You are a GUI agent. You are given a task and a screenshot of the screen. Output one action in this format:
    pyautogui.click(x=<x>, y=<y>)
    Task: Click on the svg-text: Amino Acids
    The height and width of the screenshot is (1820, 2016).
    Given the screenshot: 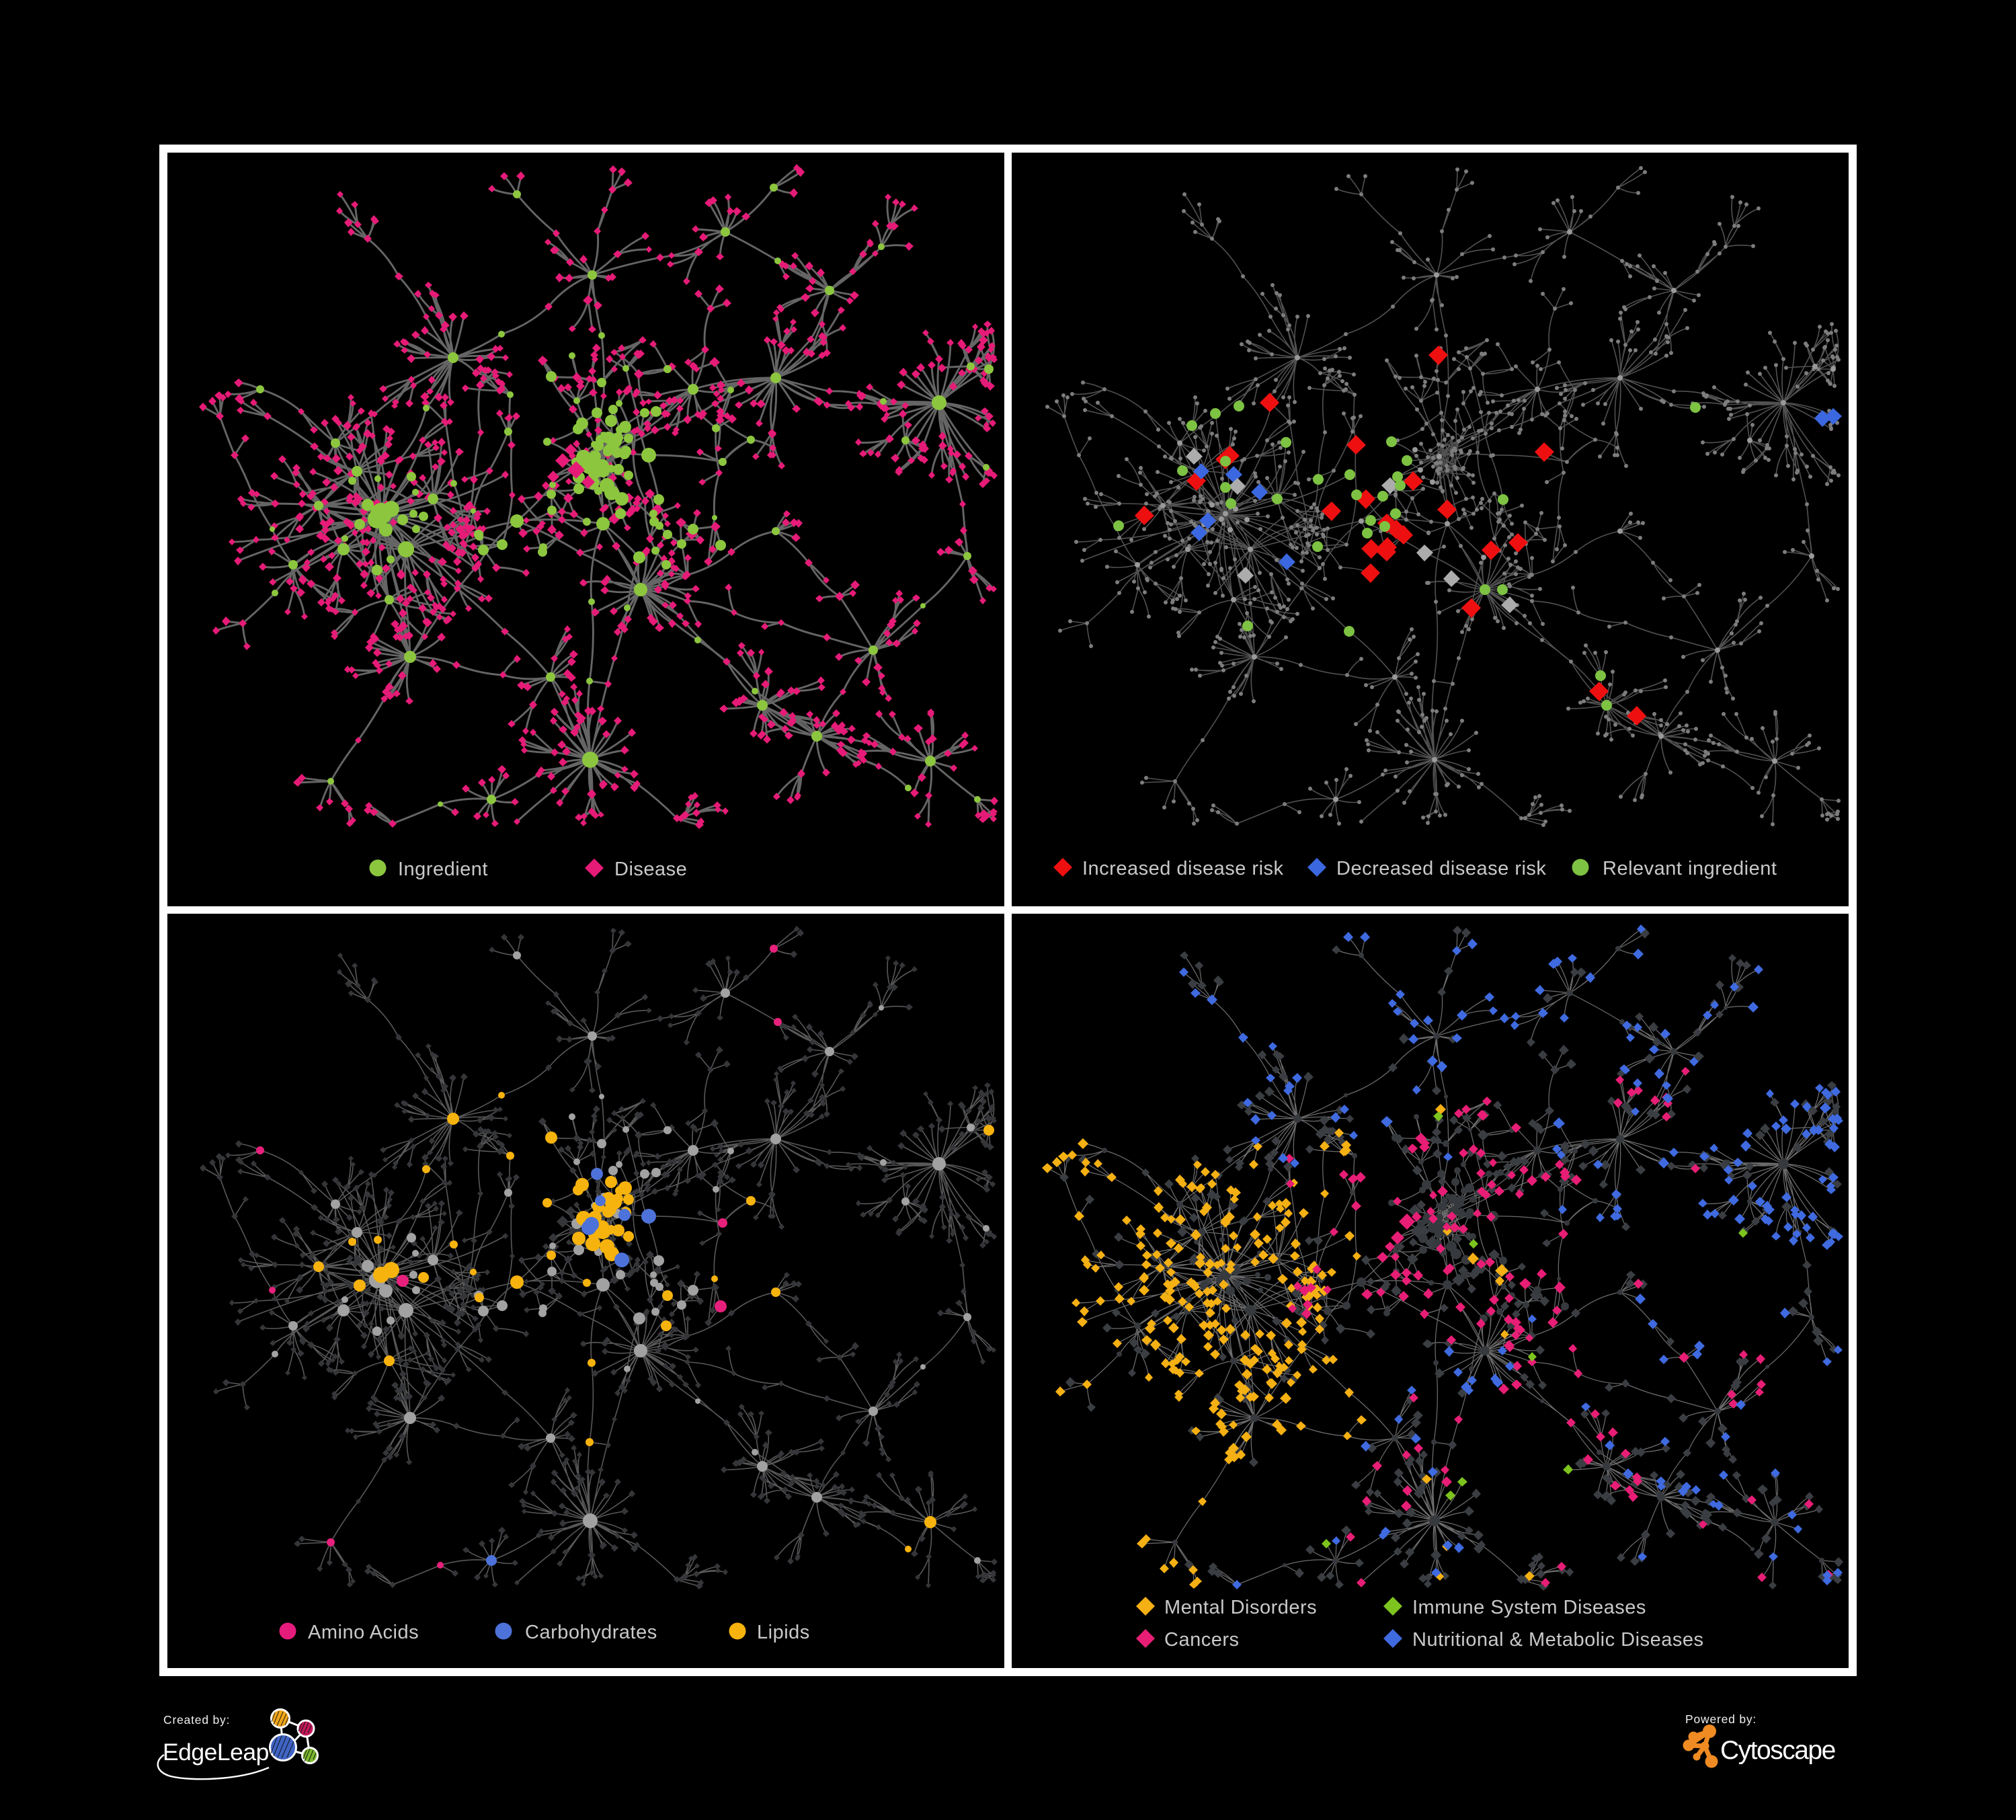 What is the action you would take?
    pyautogui.click(x=363, y=1632)
    